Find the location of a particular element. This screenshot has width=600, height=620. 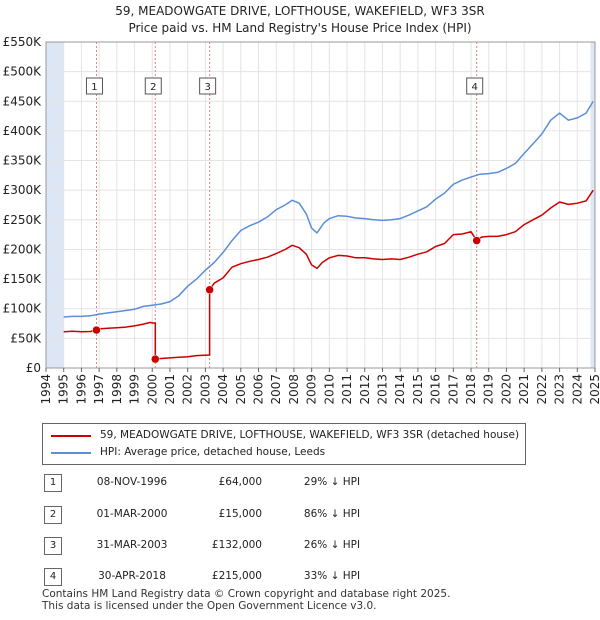

transaction-date: 08-NOV-1996 is located at coordinates (132, 482).